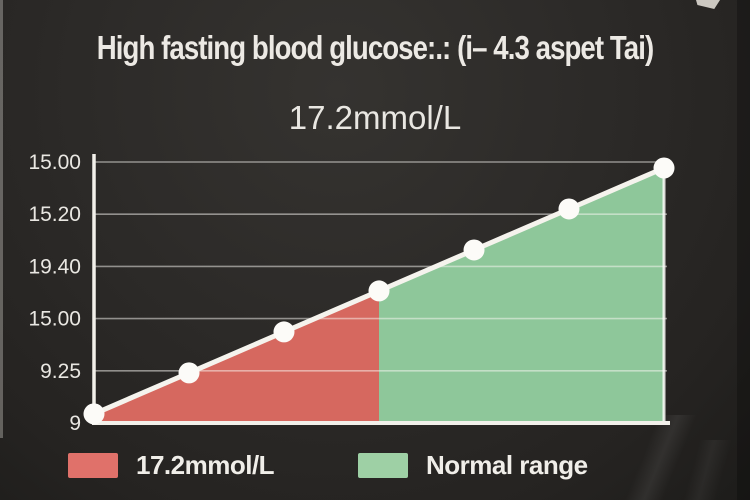 This screenshot has height=500, width=750. What do you see at coordinates (75, 423) in the screenshot?
I see `y-tick-label: 9` at bounding box center [75, 423].